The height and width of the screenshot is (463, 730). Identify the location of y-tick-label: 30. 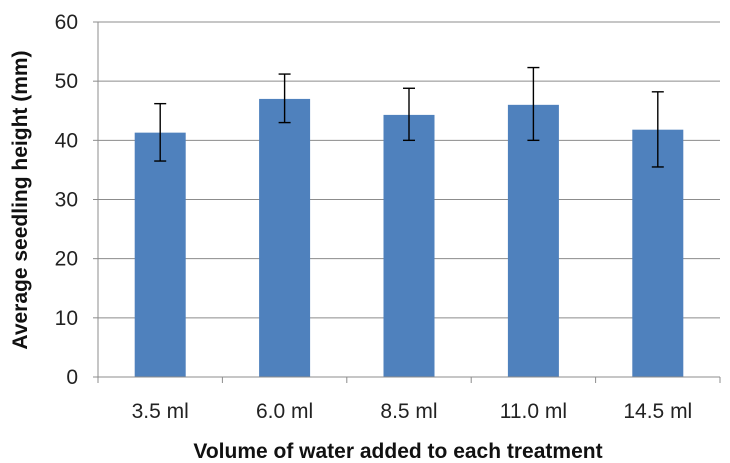
(66, 200).